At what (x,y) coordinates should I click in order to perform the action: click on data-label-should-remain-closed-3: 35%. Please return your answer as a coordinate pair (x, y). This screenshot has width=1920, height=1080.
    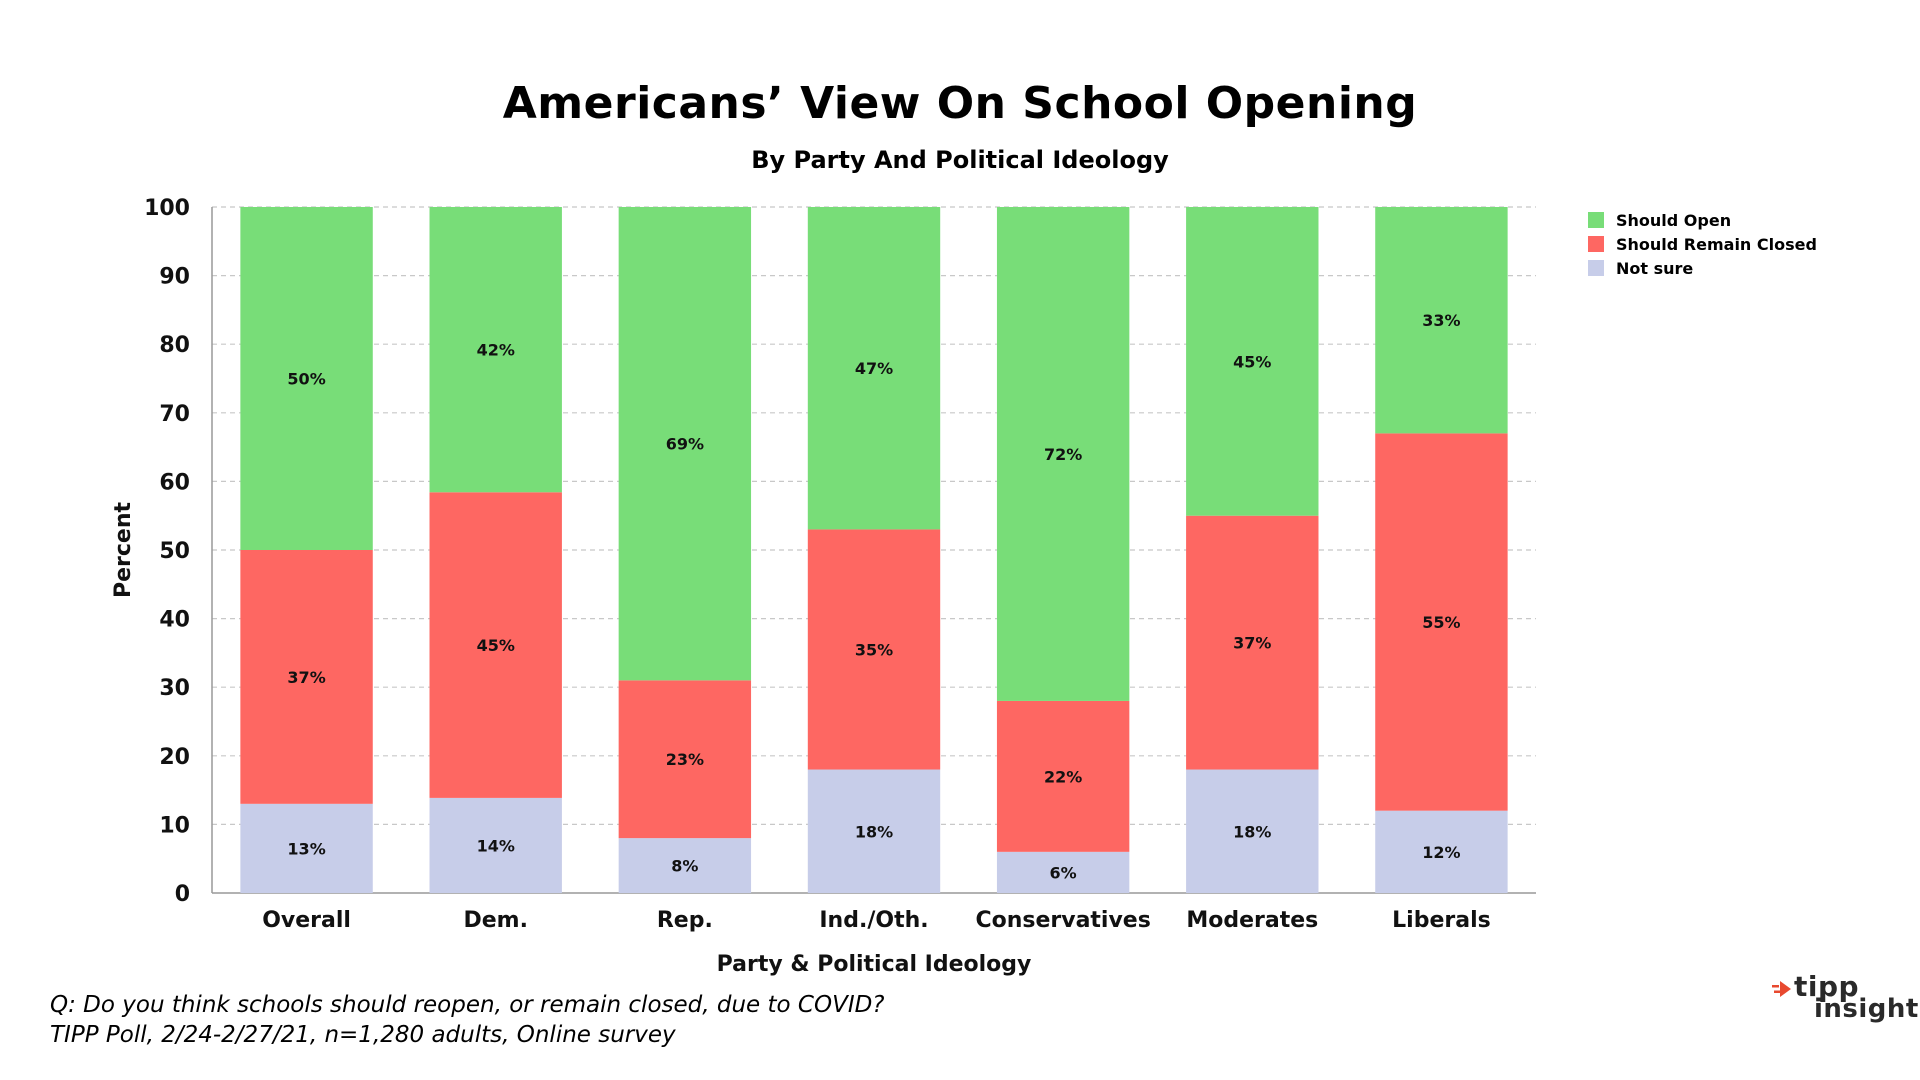
    Looking at the image, I should click on (874, 649).